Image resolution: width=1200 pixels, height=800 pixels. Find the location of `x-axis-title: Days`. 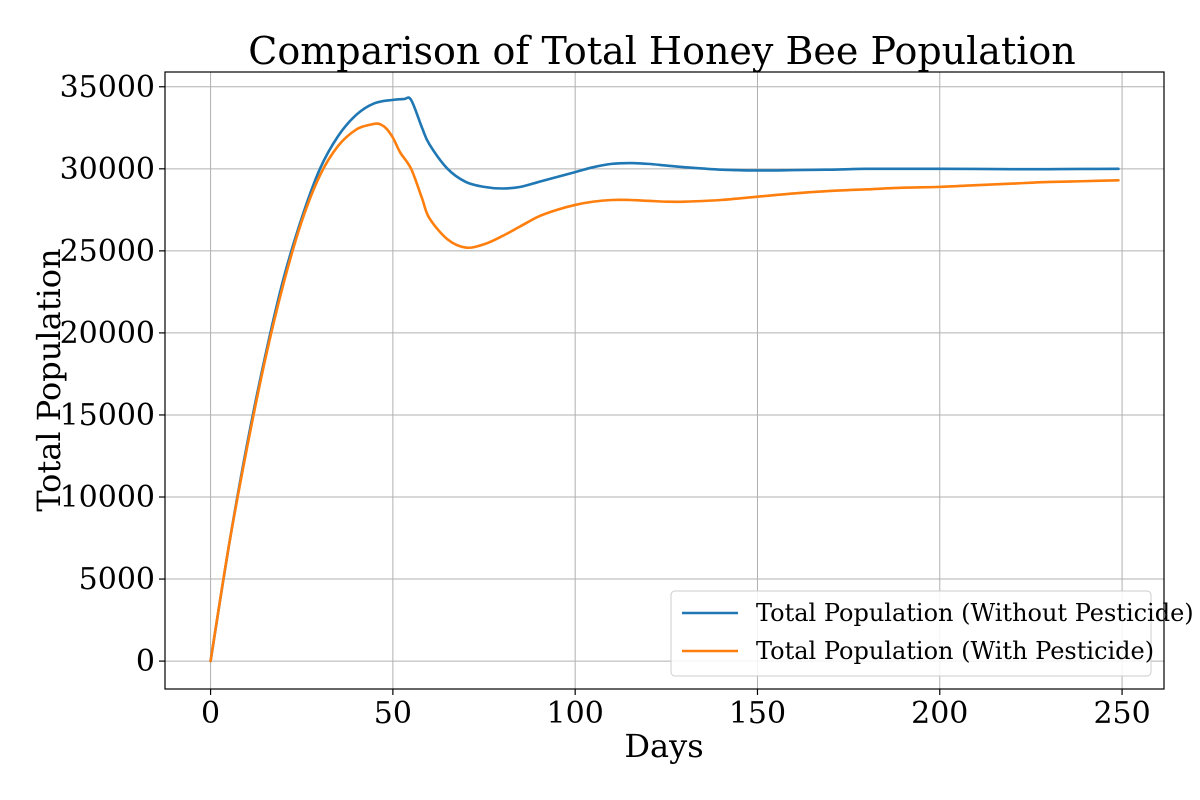

x-axis-title: Days is located at coordinates (663, 746).